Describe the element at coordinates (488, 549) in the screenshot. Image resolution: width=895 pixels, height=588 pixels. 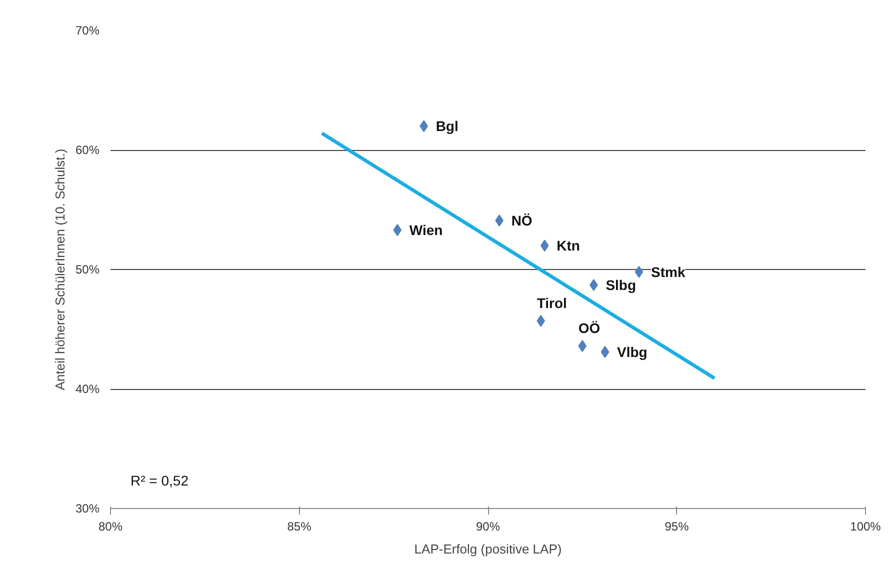
I see `x-axis-title: LAP-Erfolg (positive LAP)` at that location.